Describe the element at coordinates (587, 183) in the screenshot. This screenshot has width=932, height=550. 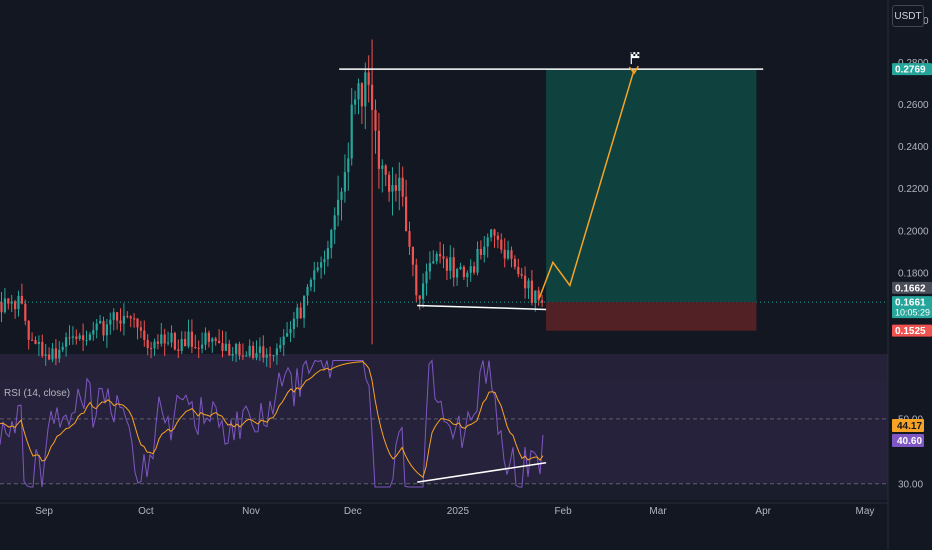
I see `projection-path` at that location.